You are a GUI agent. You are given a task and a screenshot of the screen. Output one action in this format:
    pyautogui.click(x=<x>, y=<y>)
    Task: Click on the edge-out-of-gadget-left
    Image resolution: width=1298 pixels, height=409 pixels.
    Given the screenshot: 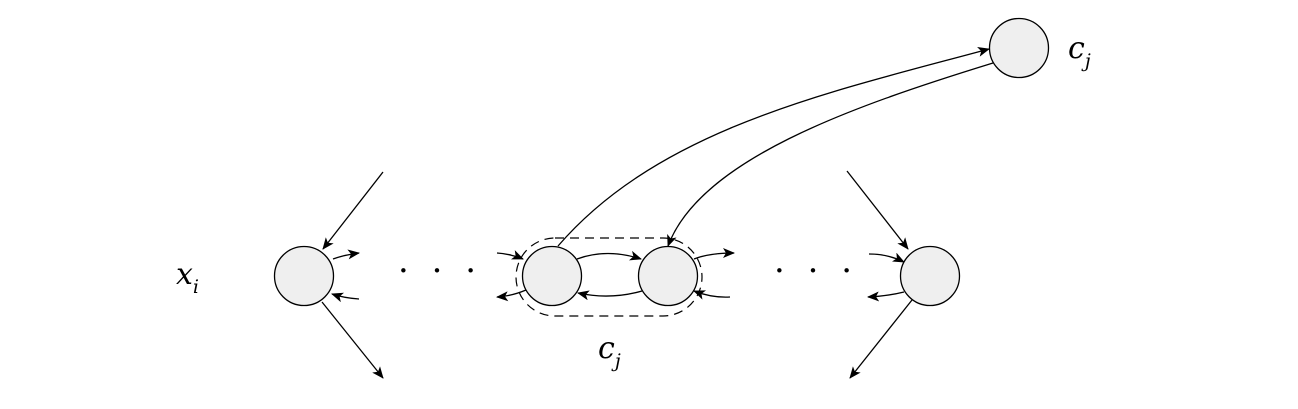 What is the action you would take?
    pyautogui.click(x=511, y=295)
    